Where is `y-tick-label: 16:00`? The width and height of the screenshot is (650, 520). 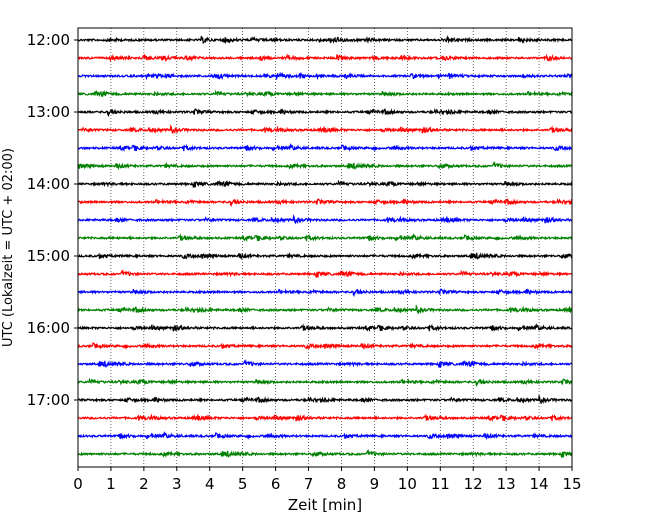 y-tick-label: 16:00 is located at coordinates (48, 328).